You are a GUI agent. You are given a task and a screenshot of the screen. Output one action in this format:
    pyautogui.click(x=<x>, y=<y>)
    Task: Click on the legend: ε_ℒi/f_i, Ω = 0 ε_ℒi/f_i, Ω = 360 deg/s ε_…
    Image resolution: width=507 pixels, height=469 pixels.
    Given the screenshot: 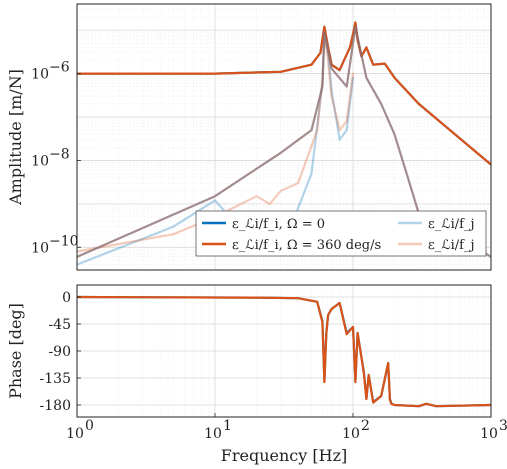 What is the action you would take?
    pyautogui.click(x=341, y=233)
    